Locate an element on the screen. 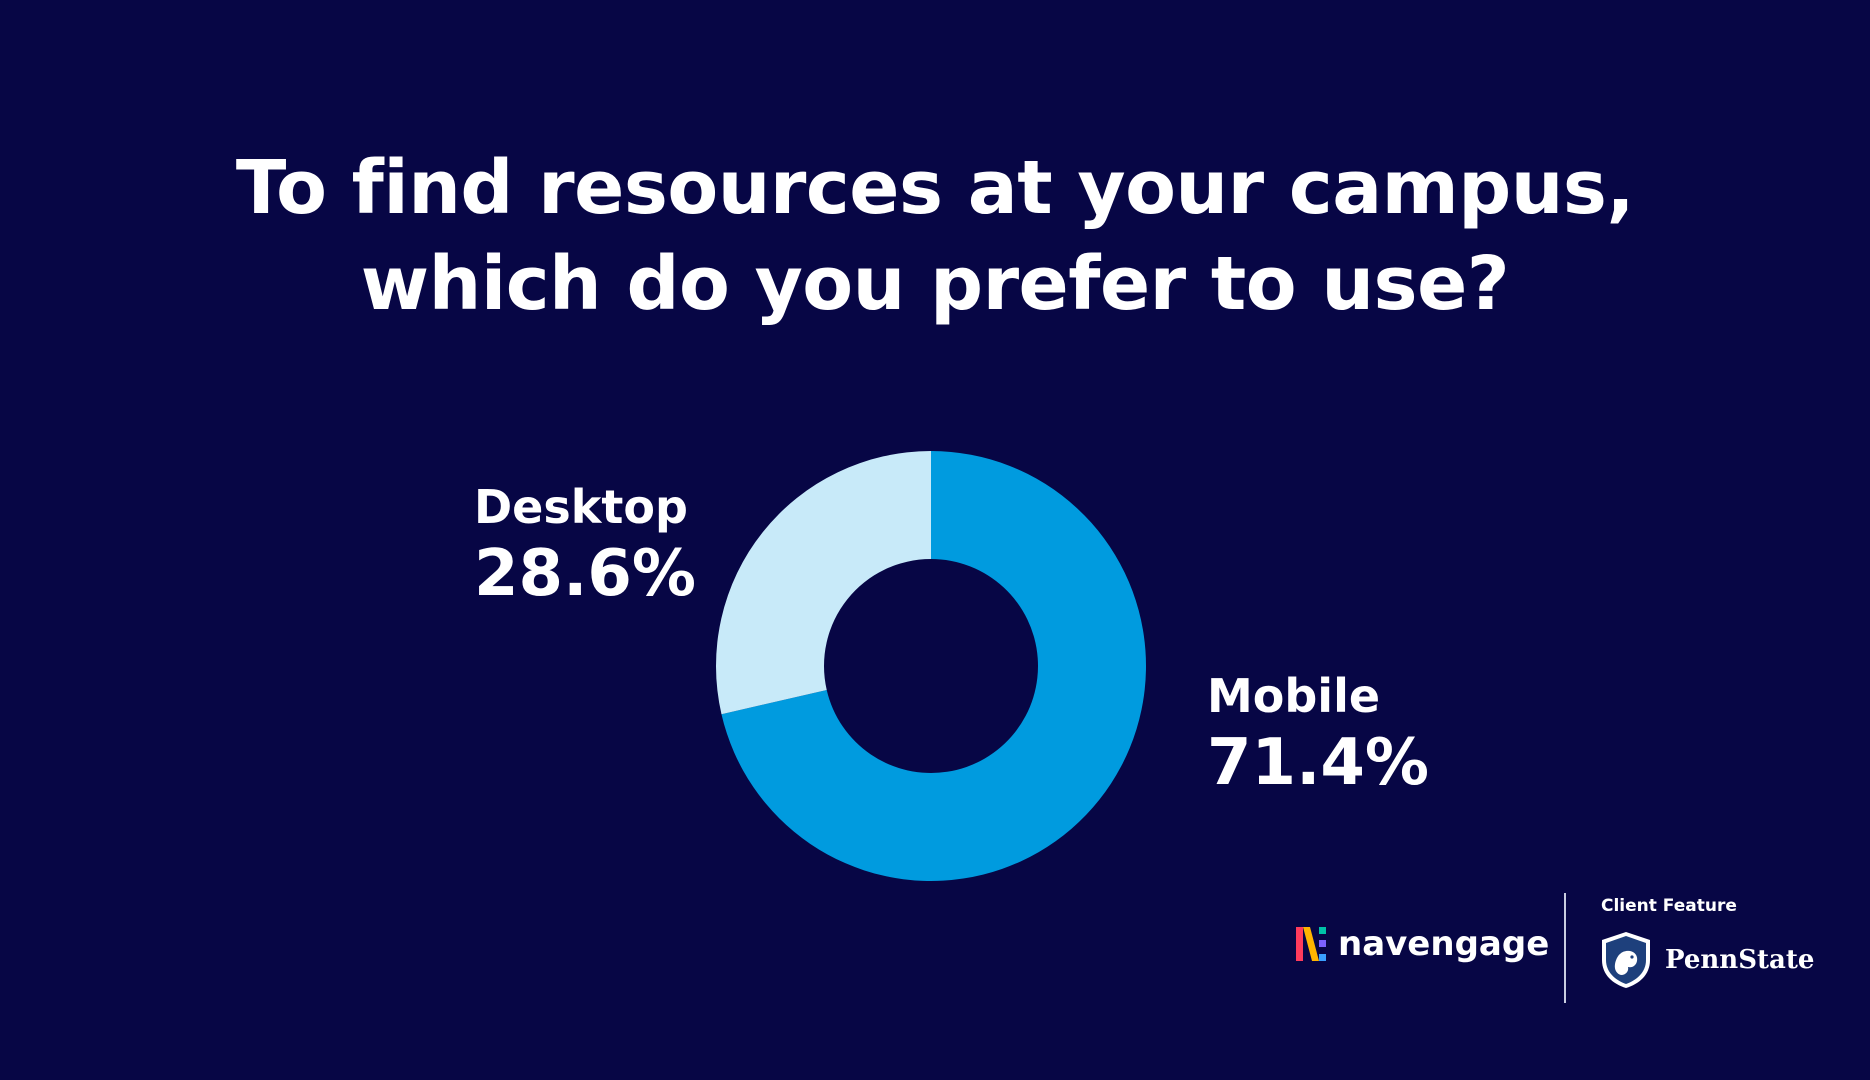 This screenshot has height=1080, width=1870. navengage-brand: navengage is located at coordinates (1422, 944).